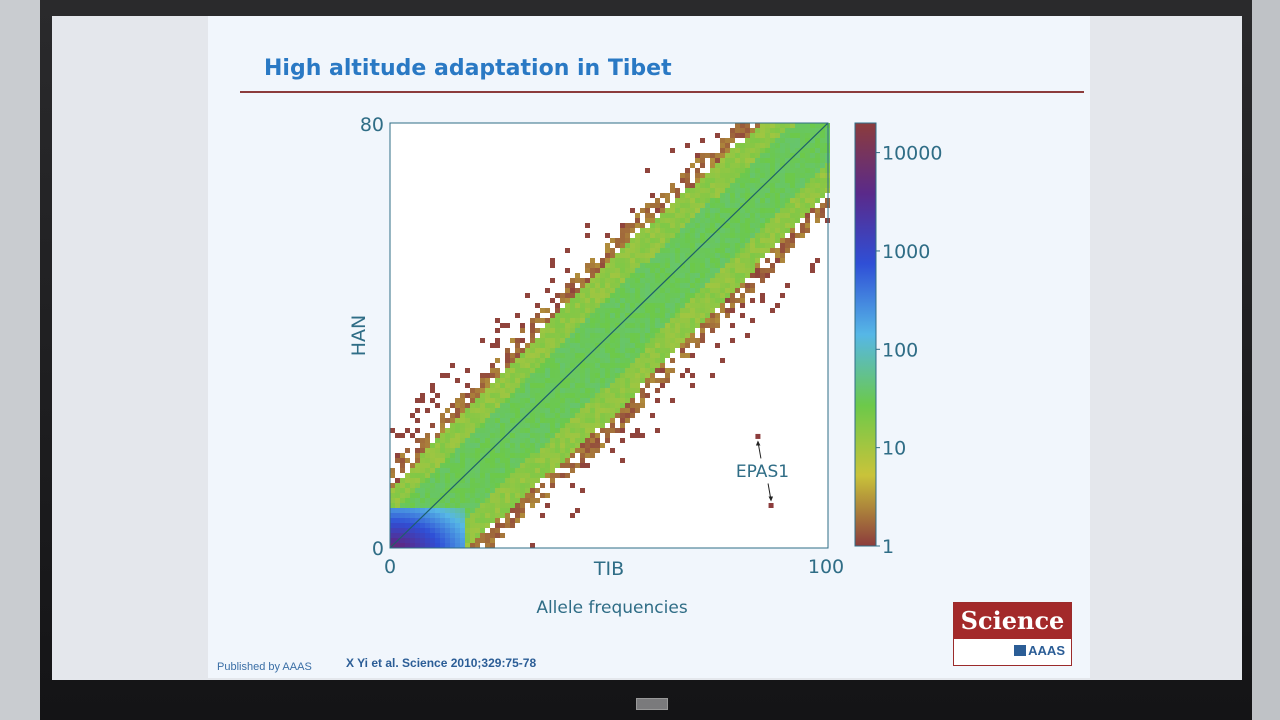 Image resolution: width=1280 pixels, height=720 pixels. Describe the element at coordinates (762, 472) in the screenshot. I see `epas1-label: EPAS1` at that location.